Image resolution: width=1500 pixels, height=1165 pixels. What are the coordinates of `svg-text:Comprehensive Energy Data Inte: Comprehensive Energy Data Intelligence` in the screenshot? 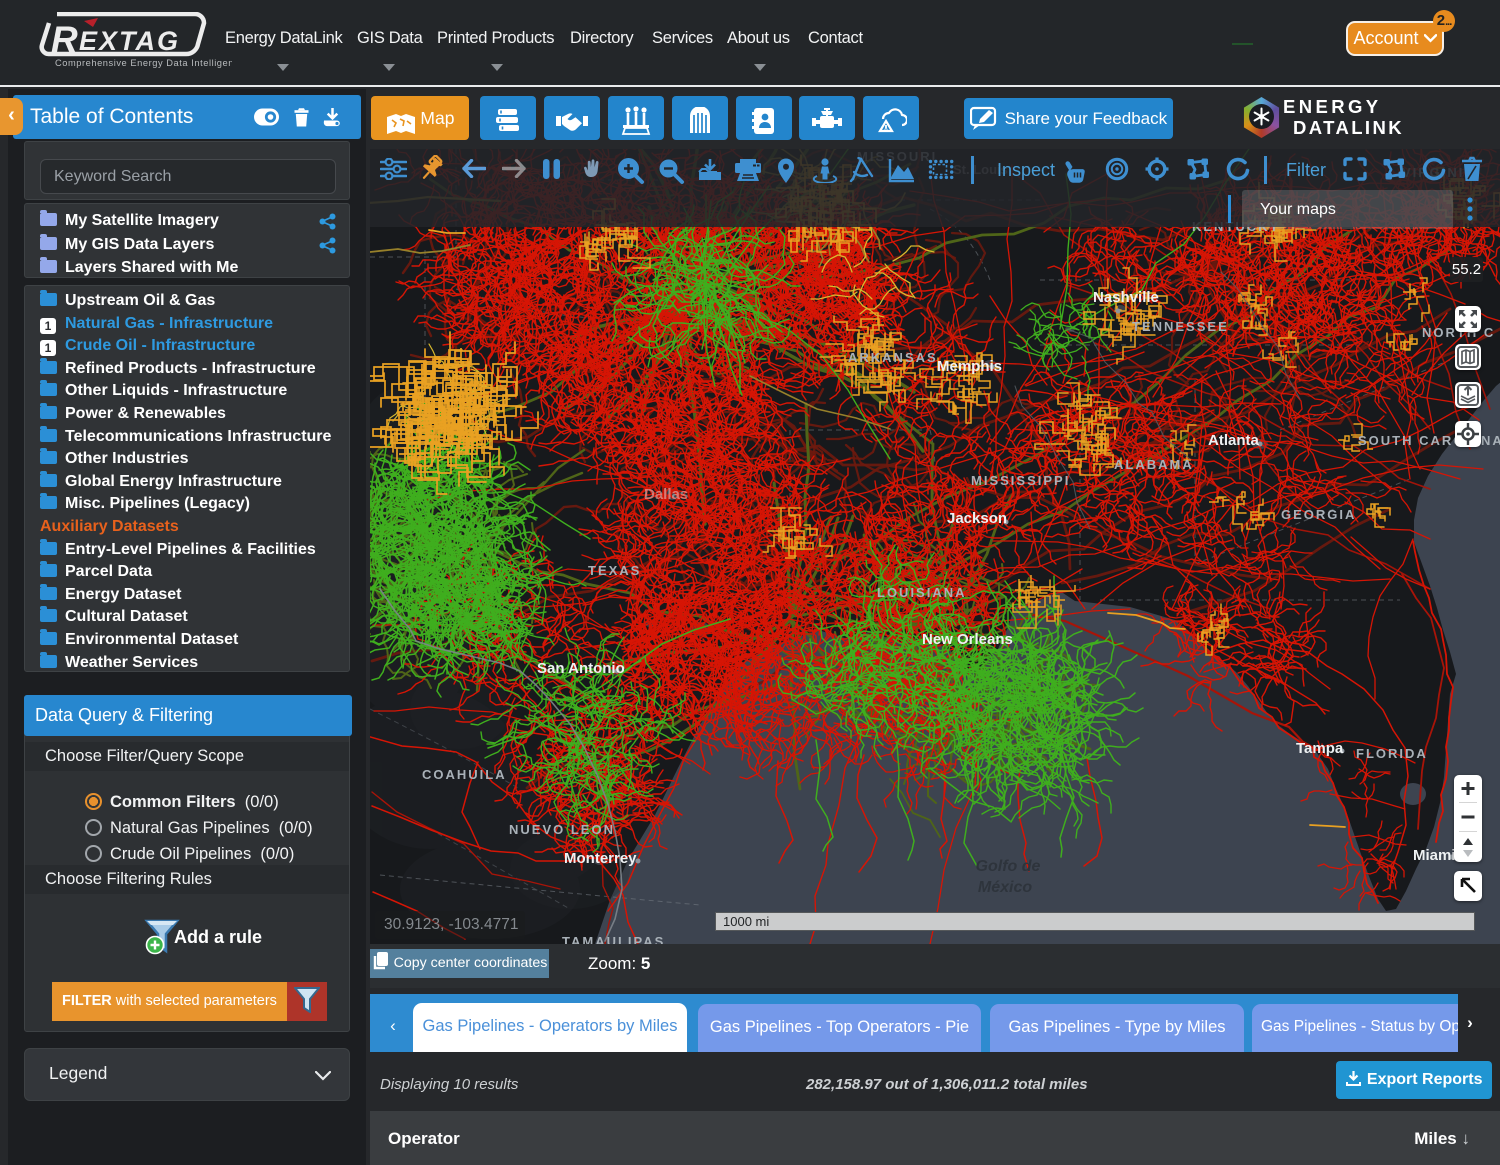 It's located at (143, 63).